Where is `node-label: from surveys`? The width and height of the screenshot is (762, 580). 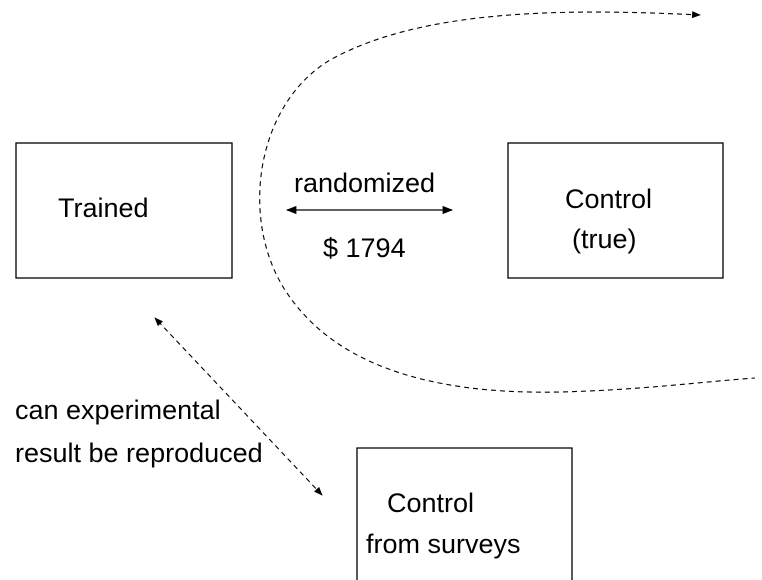
node-label: from surveys is located at coordinates (443, 544).